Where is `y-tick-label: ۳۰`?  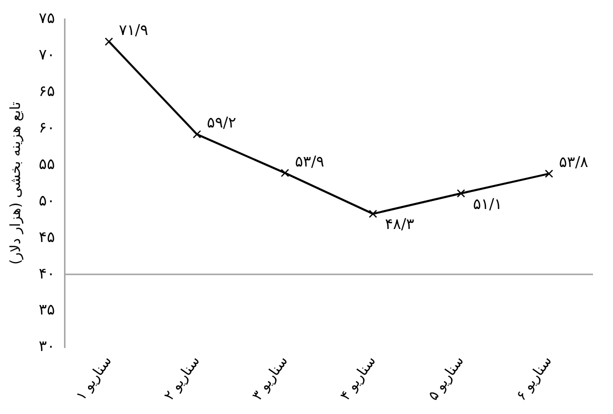
y-tick-label: ۳۰ is located at coordinates (46, 346).